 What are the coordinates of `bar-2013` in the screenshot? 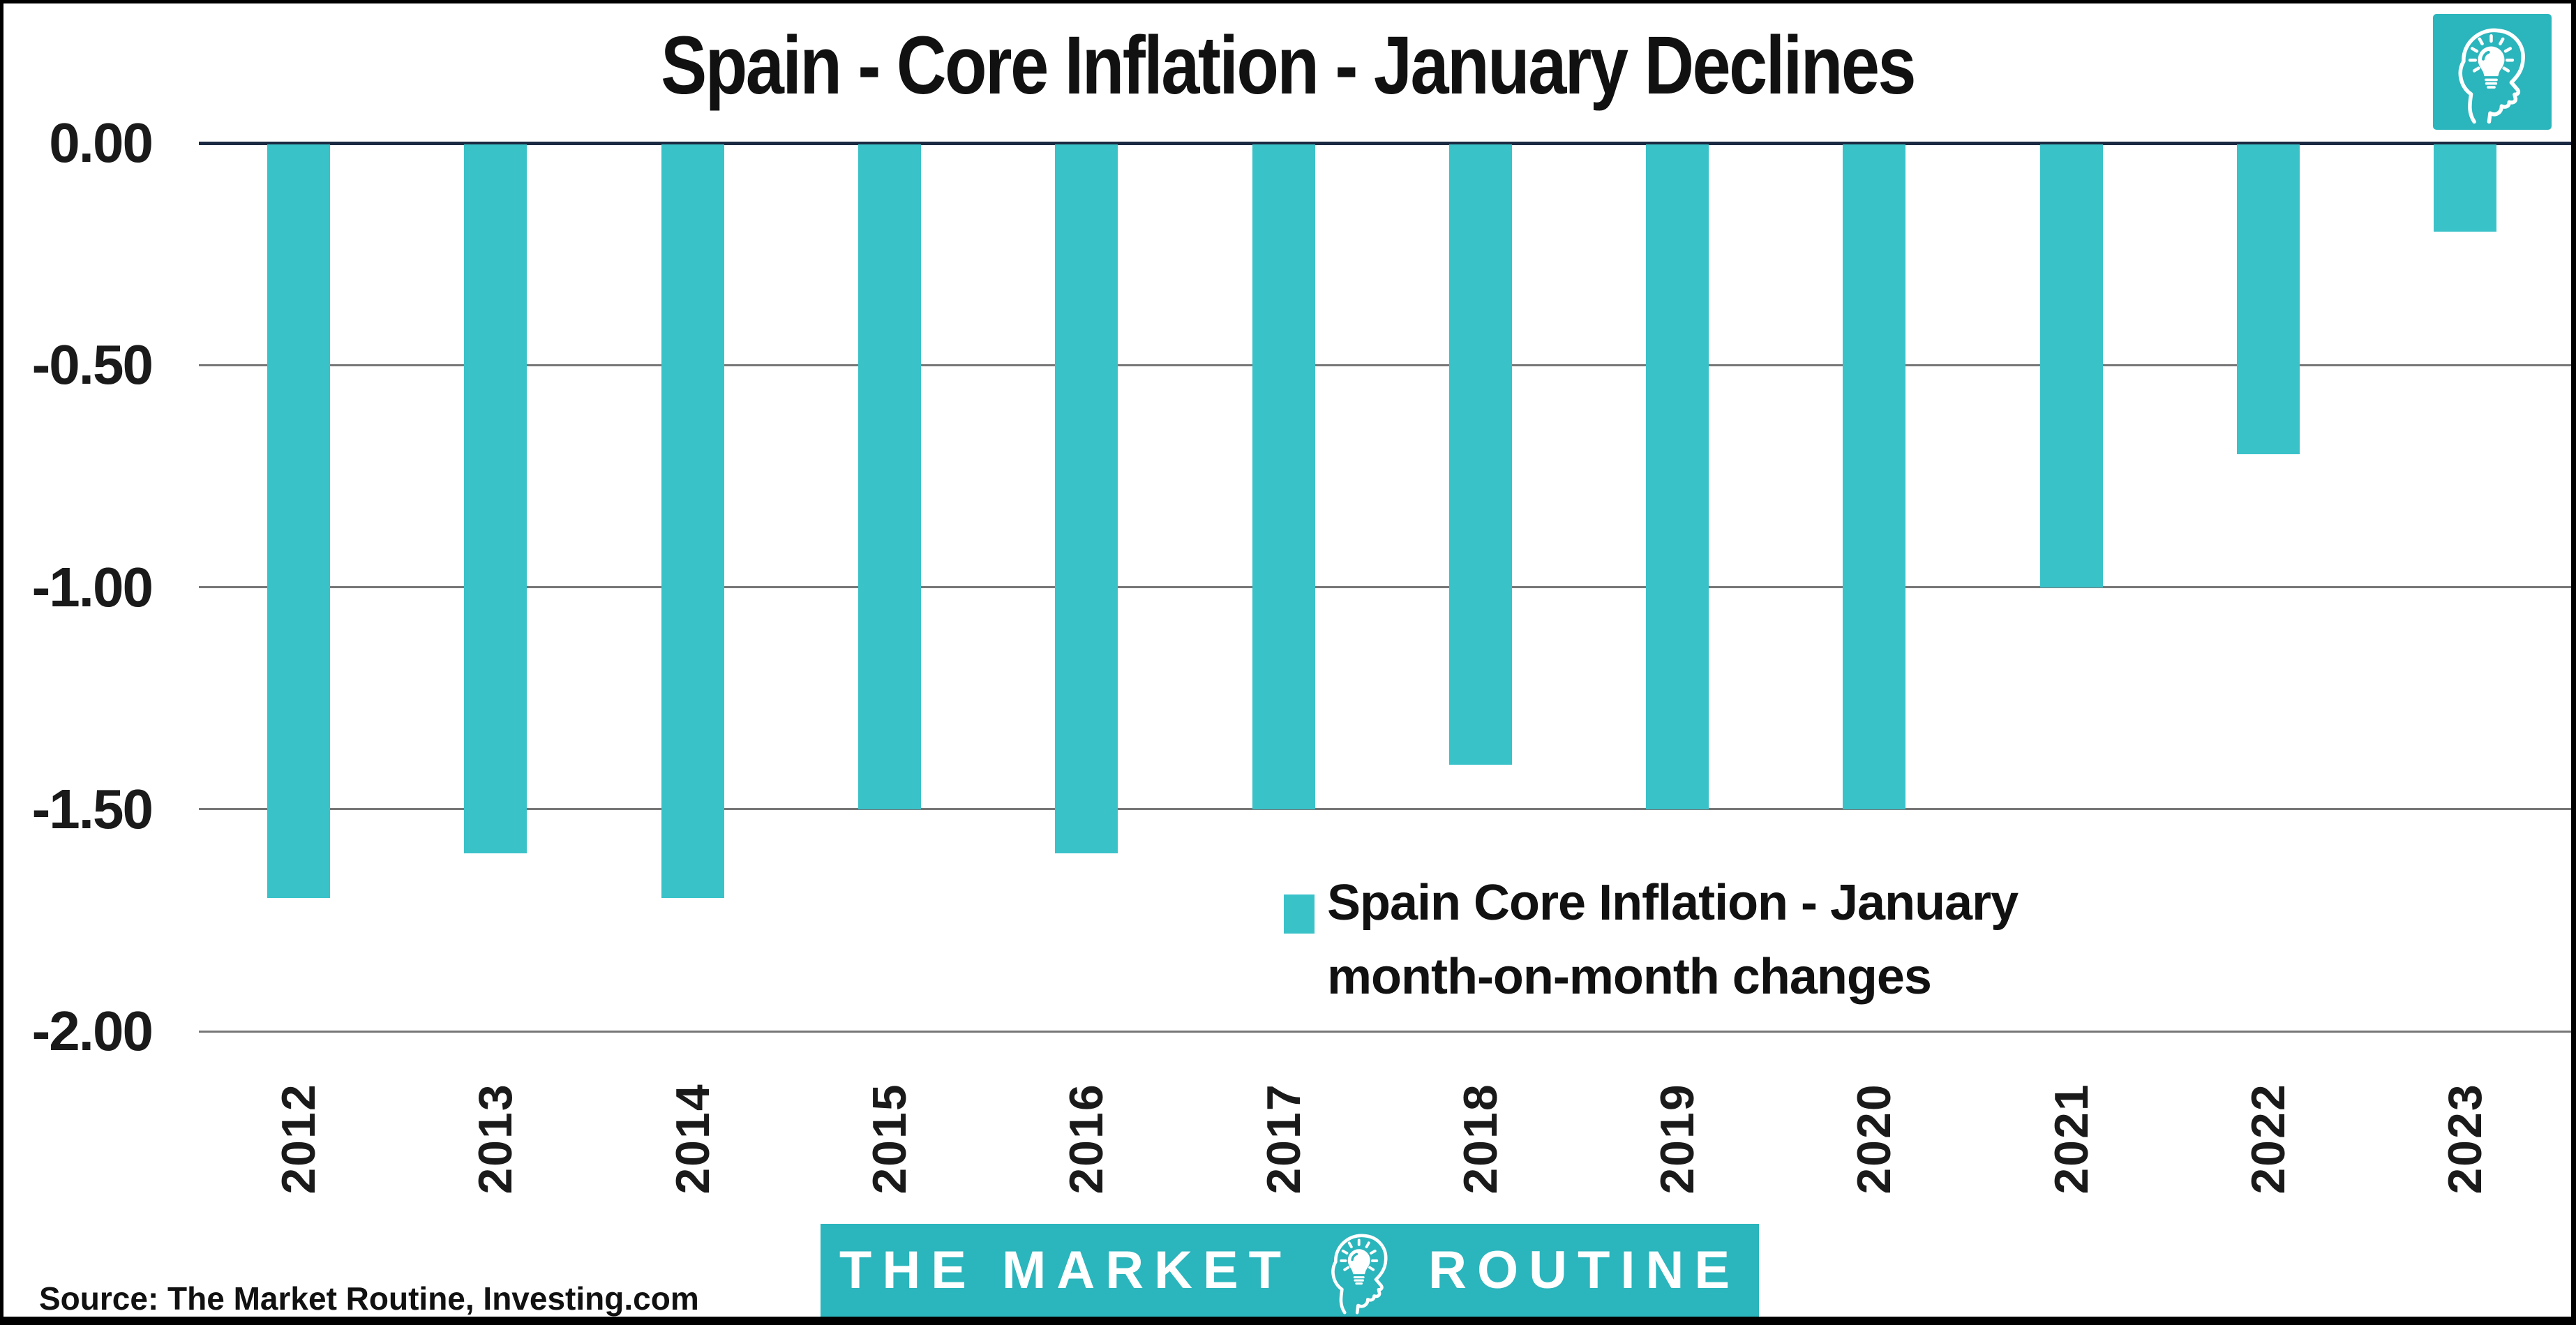 It's located at (495, 499).